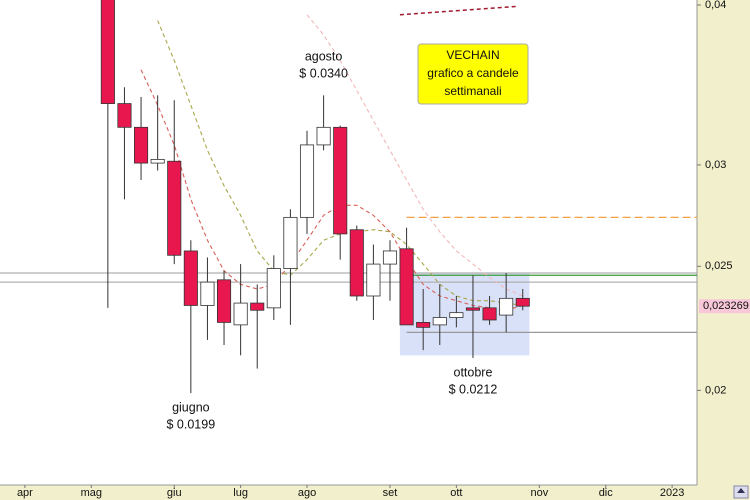 The width and height of the screenshot is (750, 500). What do you see at coordinates (539, 493) in the screenshot?
I see `x-tick-label: nov` at bounding box center [539, 493].